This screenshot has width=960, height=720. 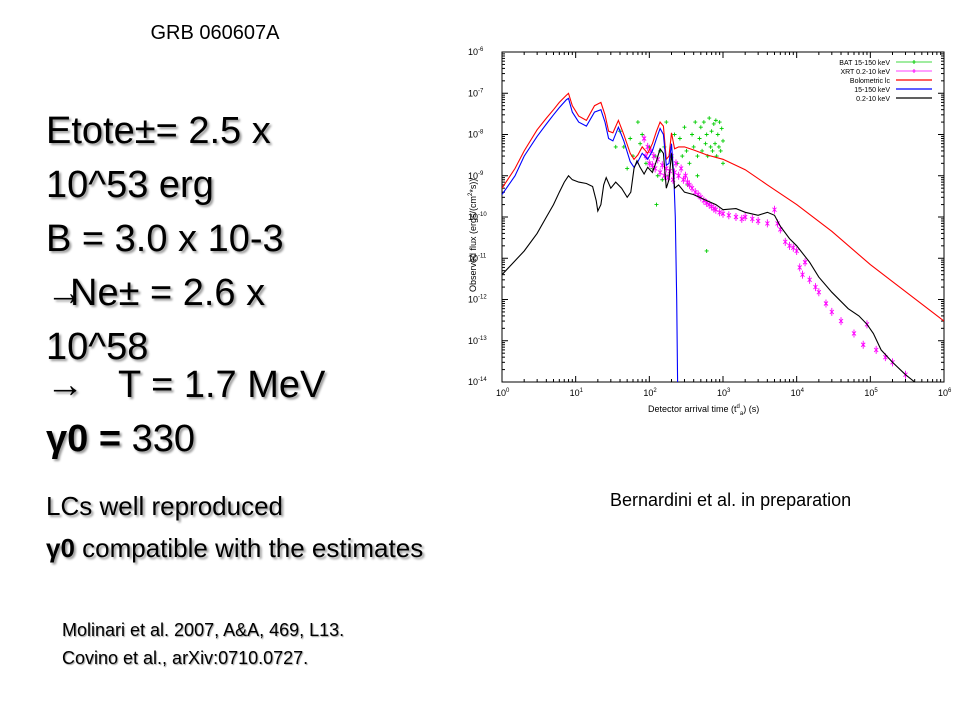 What do you see at coordinates (477, 341) in the screenshot?
I see `y-tick-label: 10⁻¹³` at bounding box center [477, 341].